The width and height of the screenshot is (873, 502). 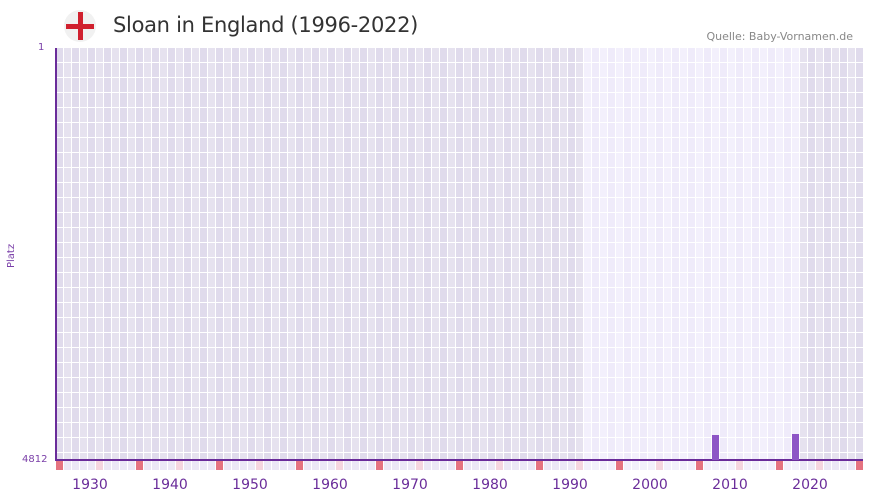 What do you see at coordinates (41, 47) in the screenshot?
I see `y-tick-top: 1` at bounding box center [41, 47].